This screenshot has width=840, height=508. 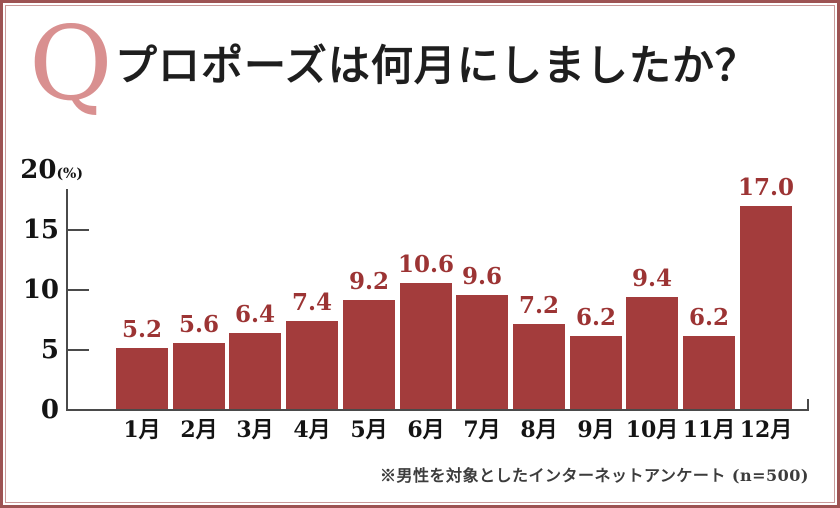 I want to click on question-q-mark: Q, so click(x=71, y=64).